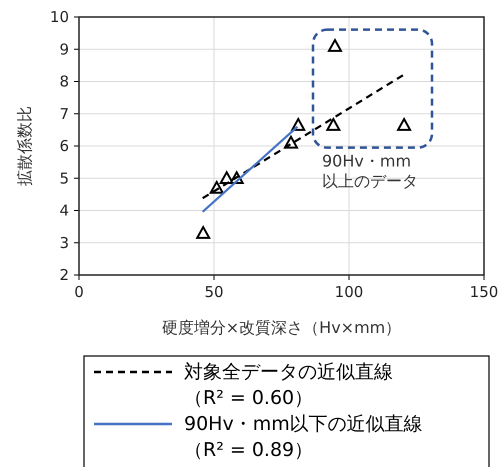 Image resolution: width=501 pixels, height=467 pixels. Describe the element at coordinates (59, 17) in the screenshot. I see `y-tick-label: 10` at that location.